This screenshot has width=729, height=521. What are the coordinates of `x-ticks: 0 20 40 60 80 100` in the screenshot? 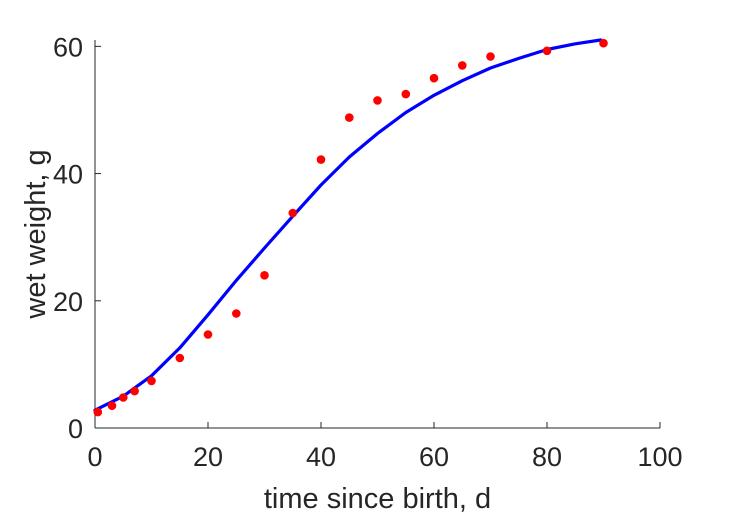 It's located at (385, 447).